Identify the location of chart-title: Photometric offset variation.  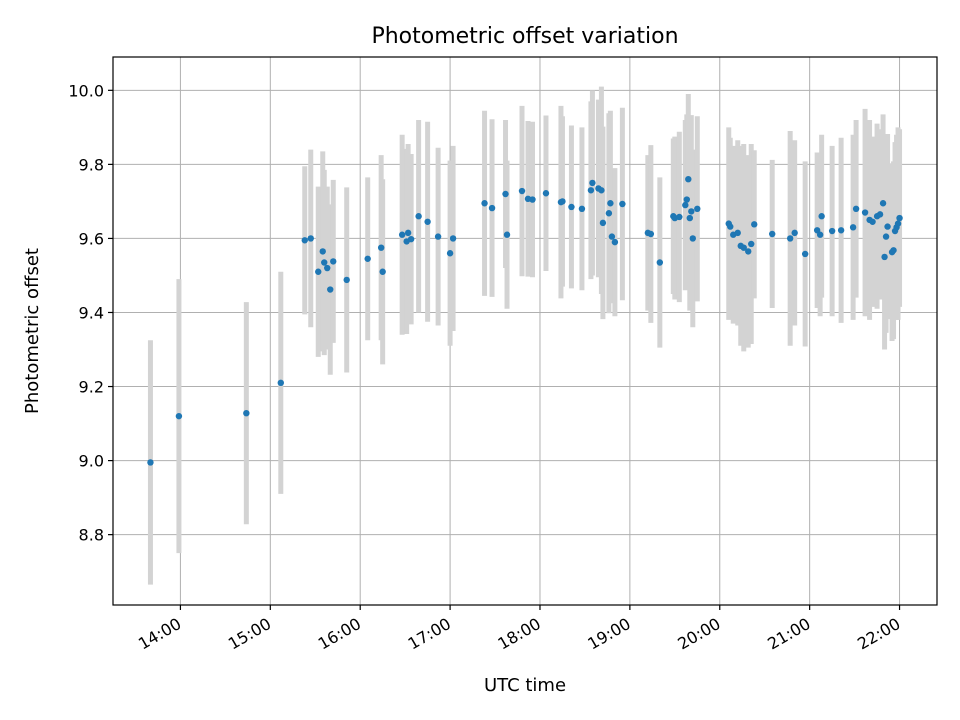
(524, 36).